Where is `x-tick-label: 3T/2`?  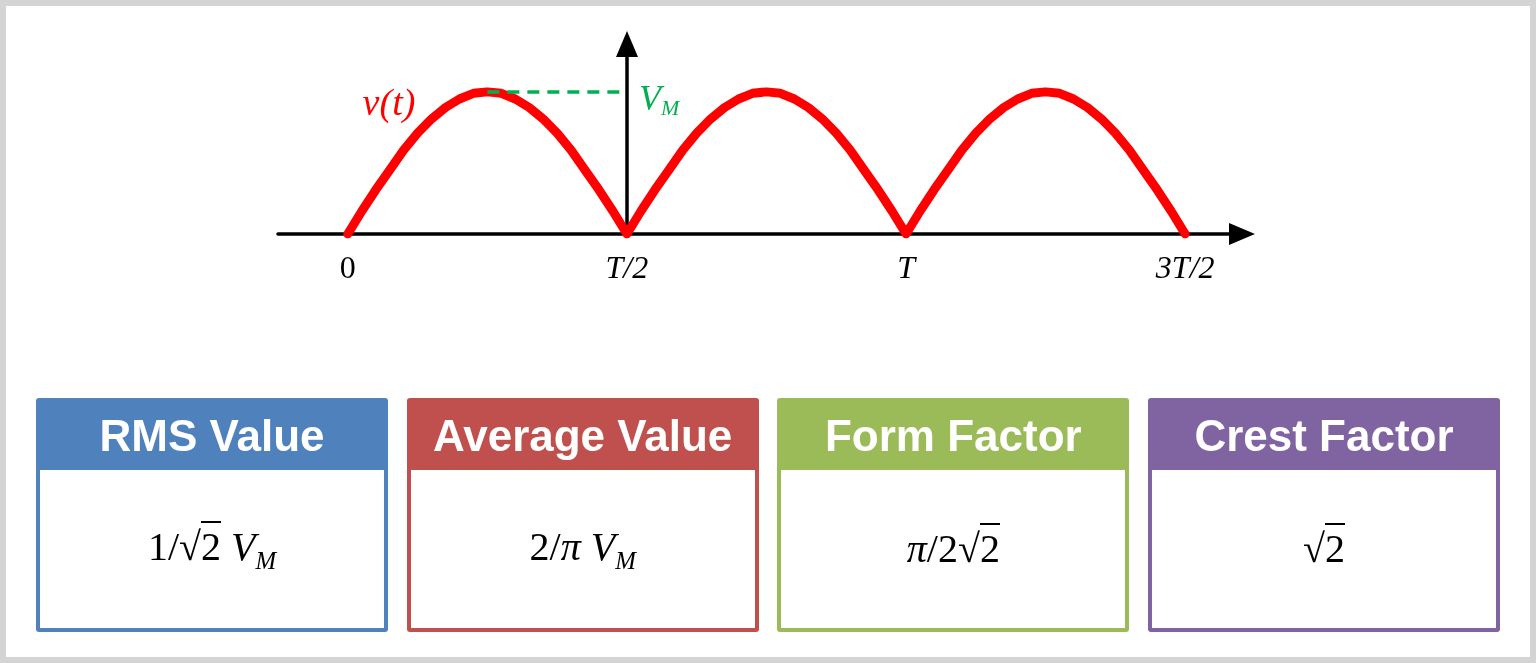 x-tick-label: 3T/2 is located at coordinates (1184, 267).